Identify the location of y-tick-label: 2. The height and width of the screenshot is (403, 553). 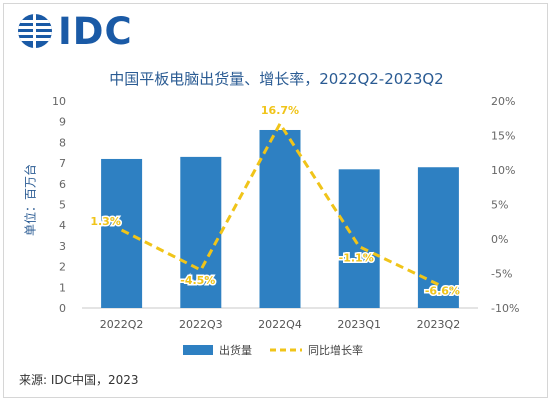
(62, 267).